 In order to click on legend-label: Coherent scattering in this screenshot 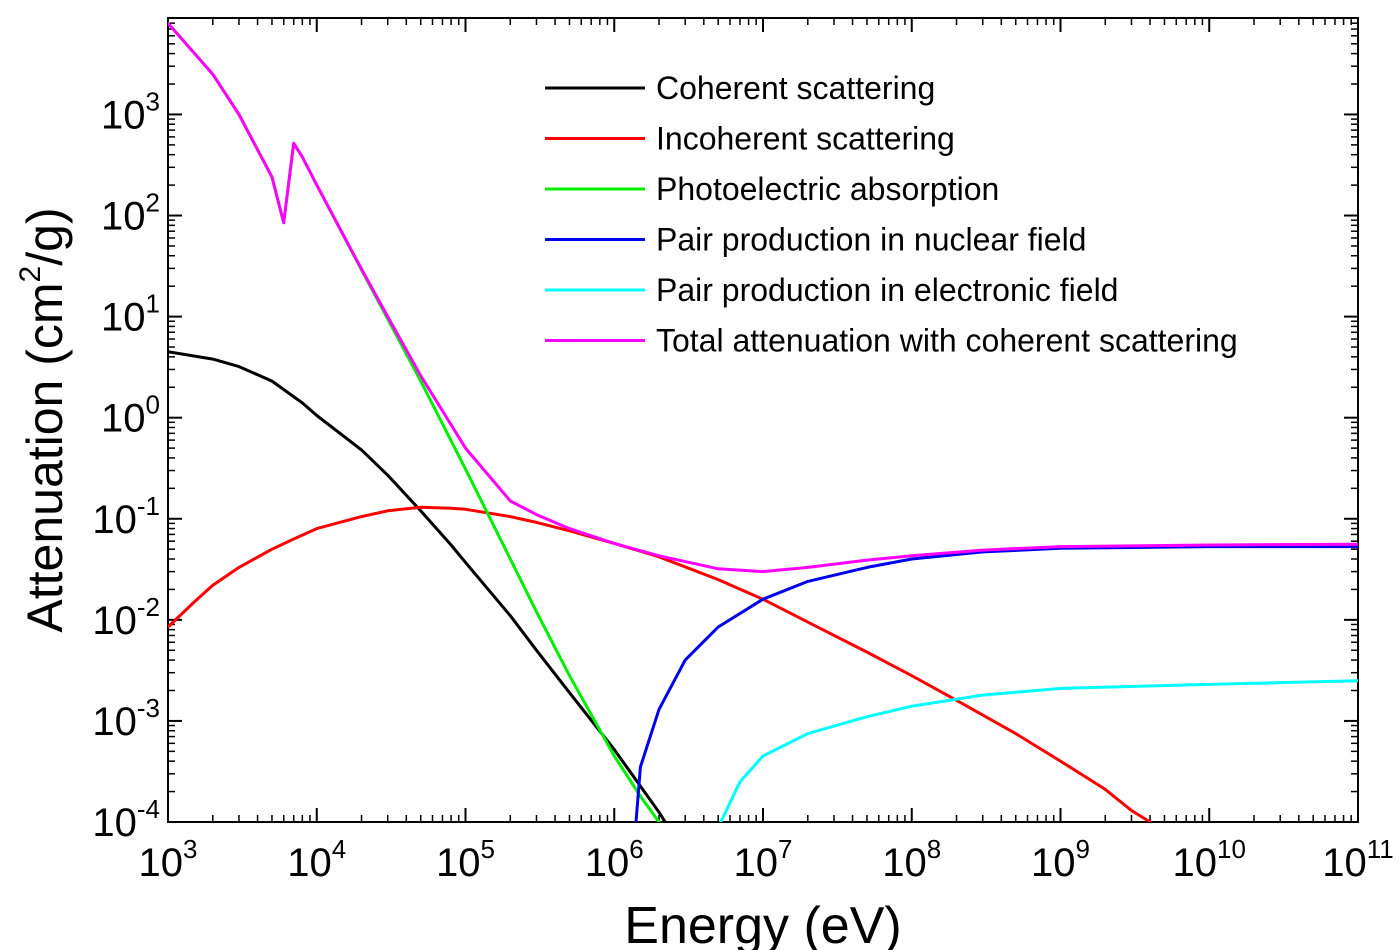, I will do `click(795, 88)`.